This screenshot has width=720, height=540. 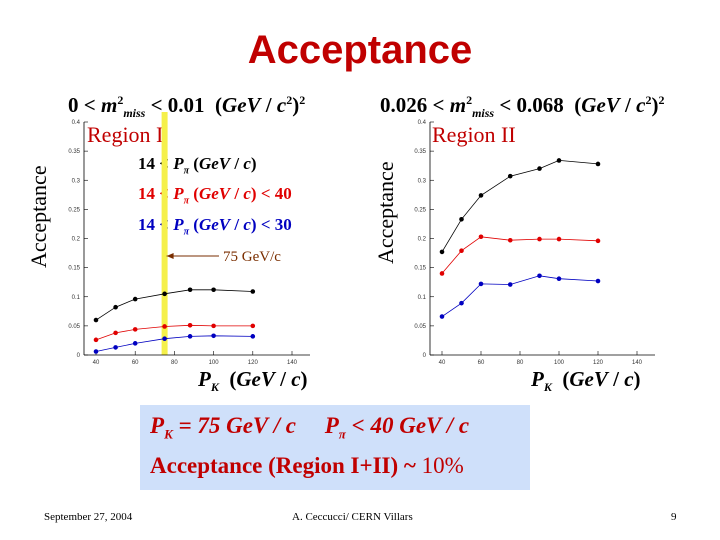 I want to click on legend-red-series: 14 < Pπ (GeV / c) < 40, so click(x=215, y=195).